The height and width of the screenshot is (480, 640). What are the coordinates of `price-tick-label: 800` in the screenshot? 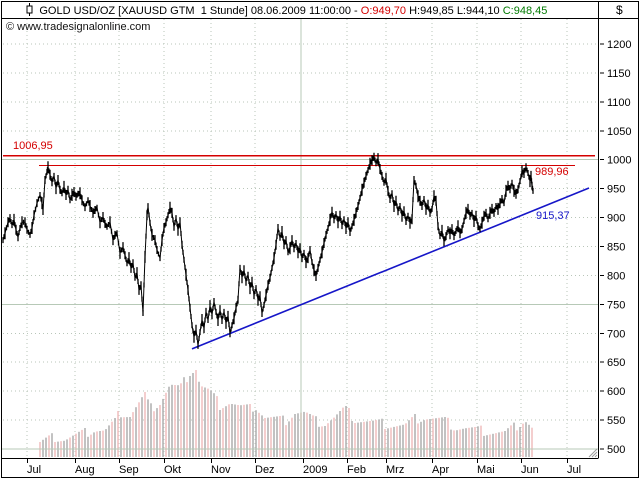 It's located at (616, 276).